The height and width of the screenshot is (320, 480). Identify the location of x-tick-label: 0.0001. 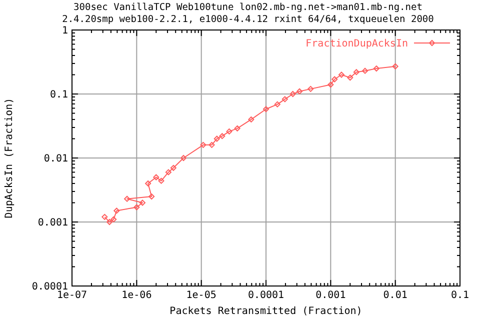
(266, 295).